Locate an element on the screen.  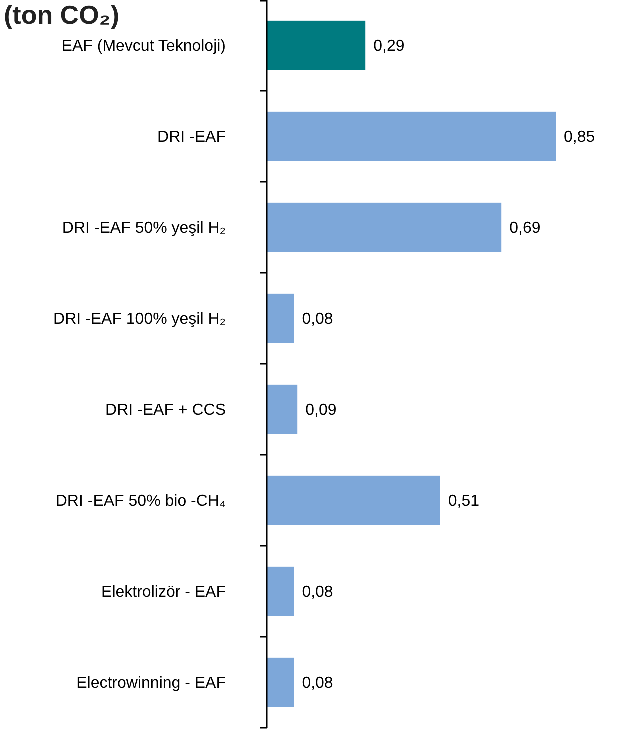
y-tick-label: Electrowinning - EAF is located at coordinates (151, 683).